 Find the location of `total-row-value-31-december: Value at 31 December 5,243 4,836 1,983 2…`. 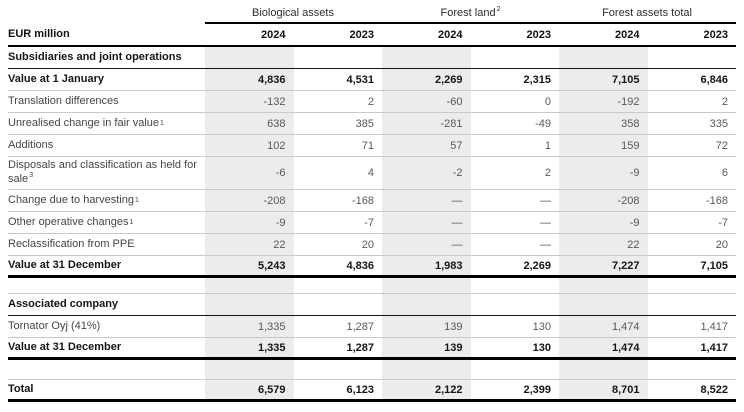

total-row-value-31-december: Value at 31 December 5,243 4,836 1,983 2… is located at coordinates (372, 267).